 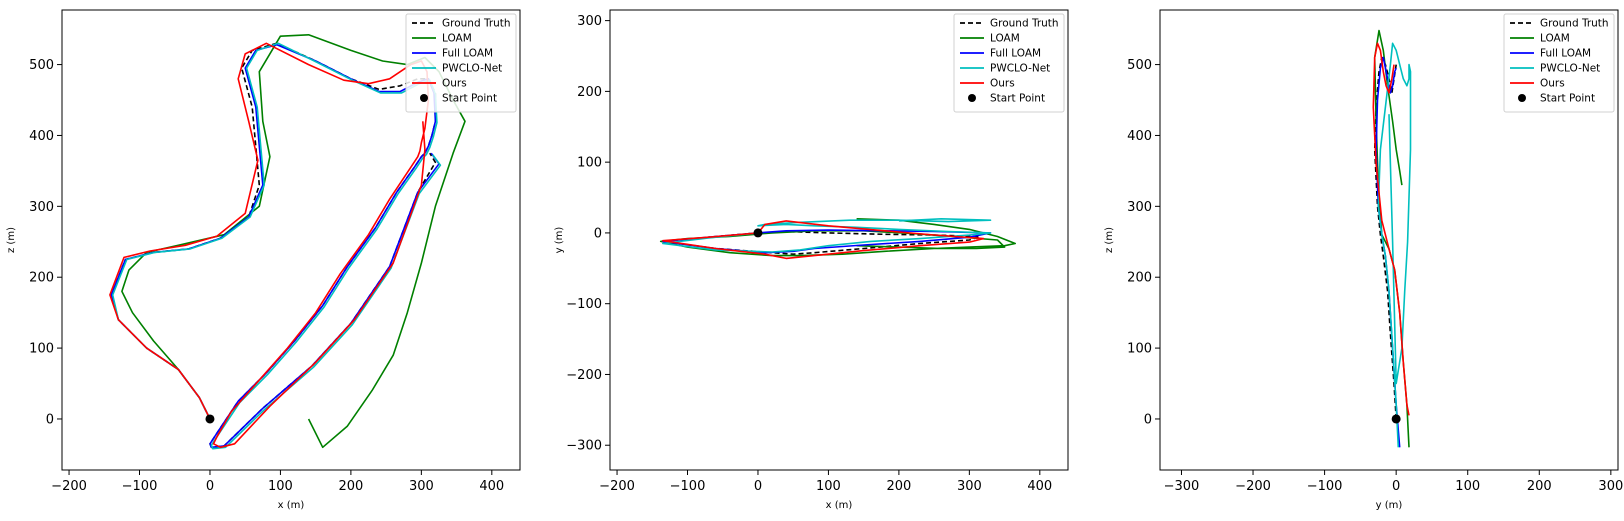 I want to click on y-tick-label: −300, so click(x=584, y=446).